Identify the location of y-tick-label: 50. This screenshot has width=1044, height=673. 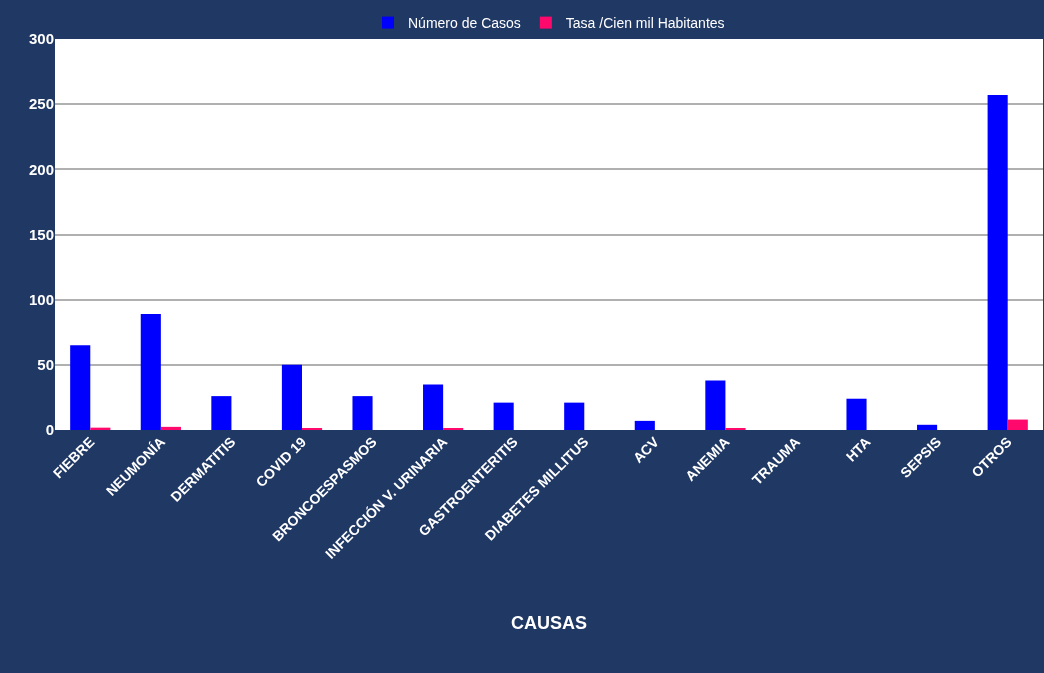
(45, 365).